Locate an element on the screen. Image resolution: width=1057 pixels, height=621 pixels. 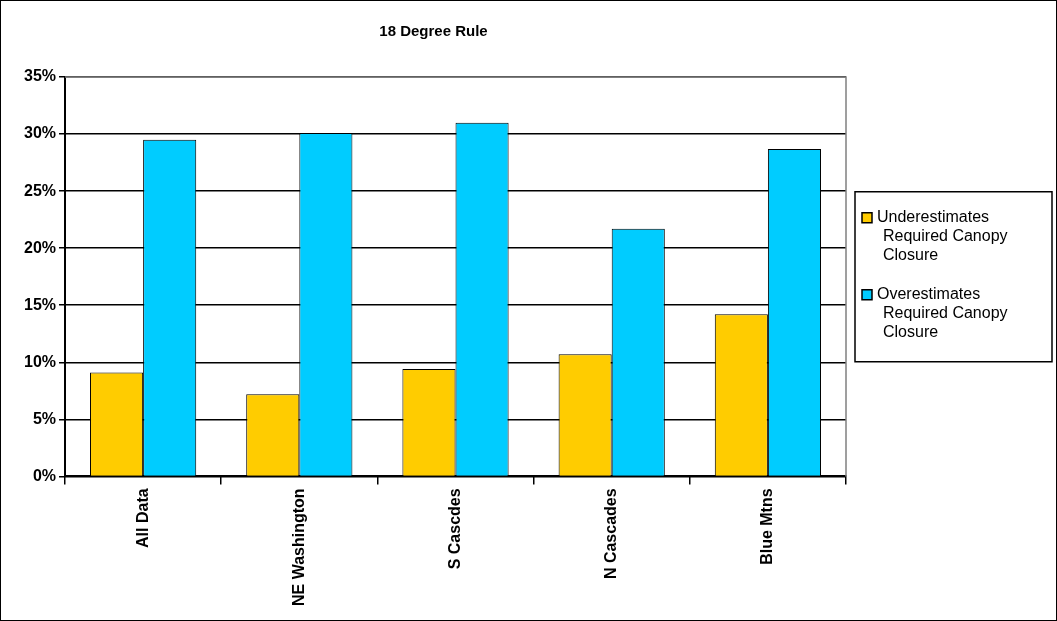
y-tick-label: 5% is located at coordinates (44, 418).